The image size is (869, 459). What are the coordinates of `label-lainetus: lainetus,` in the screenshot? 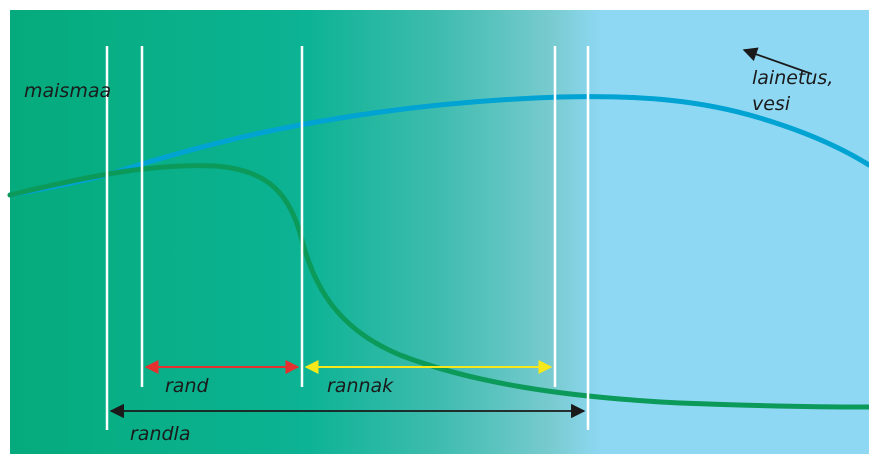 It's located at (792, 78).